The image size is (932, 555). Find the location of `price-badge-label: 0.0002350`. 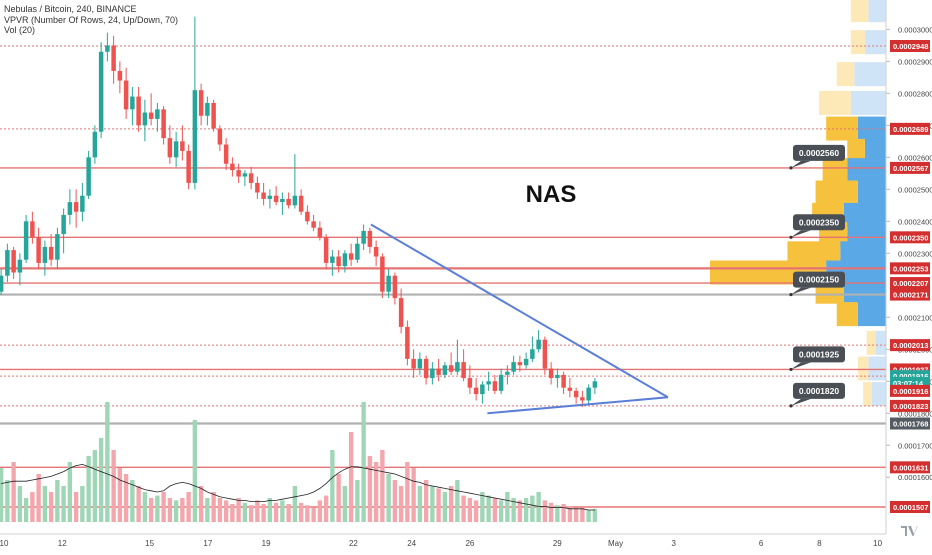

price-badge-label: 0.0002350 is located at coordinates (910, 237).